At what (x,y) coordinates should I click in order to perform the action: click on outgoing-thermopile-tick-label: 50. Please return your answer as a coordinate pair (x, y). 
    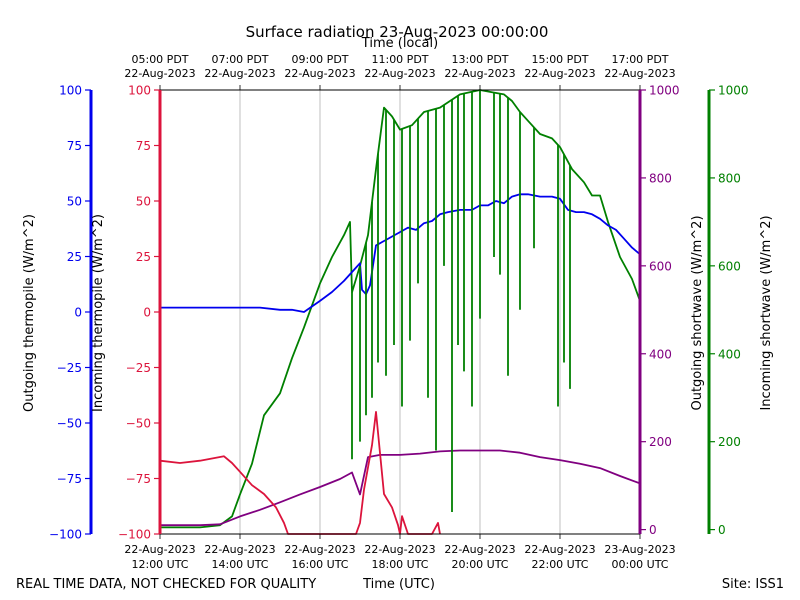
    Looking at the image, I should click on (74, 202).